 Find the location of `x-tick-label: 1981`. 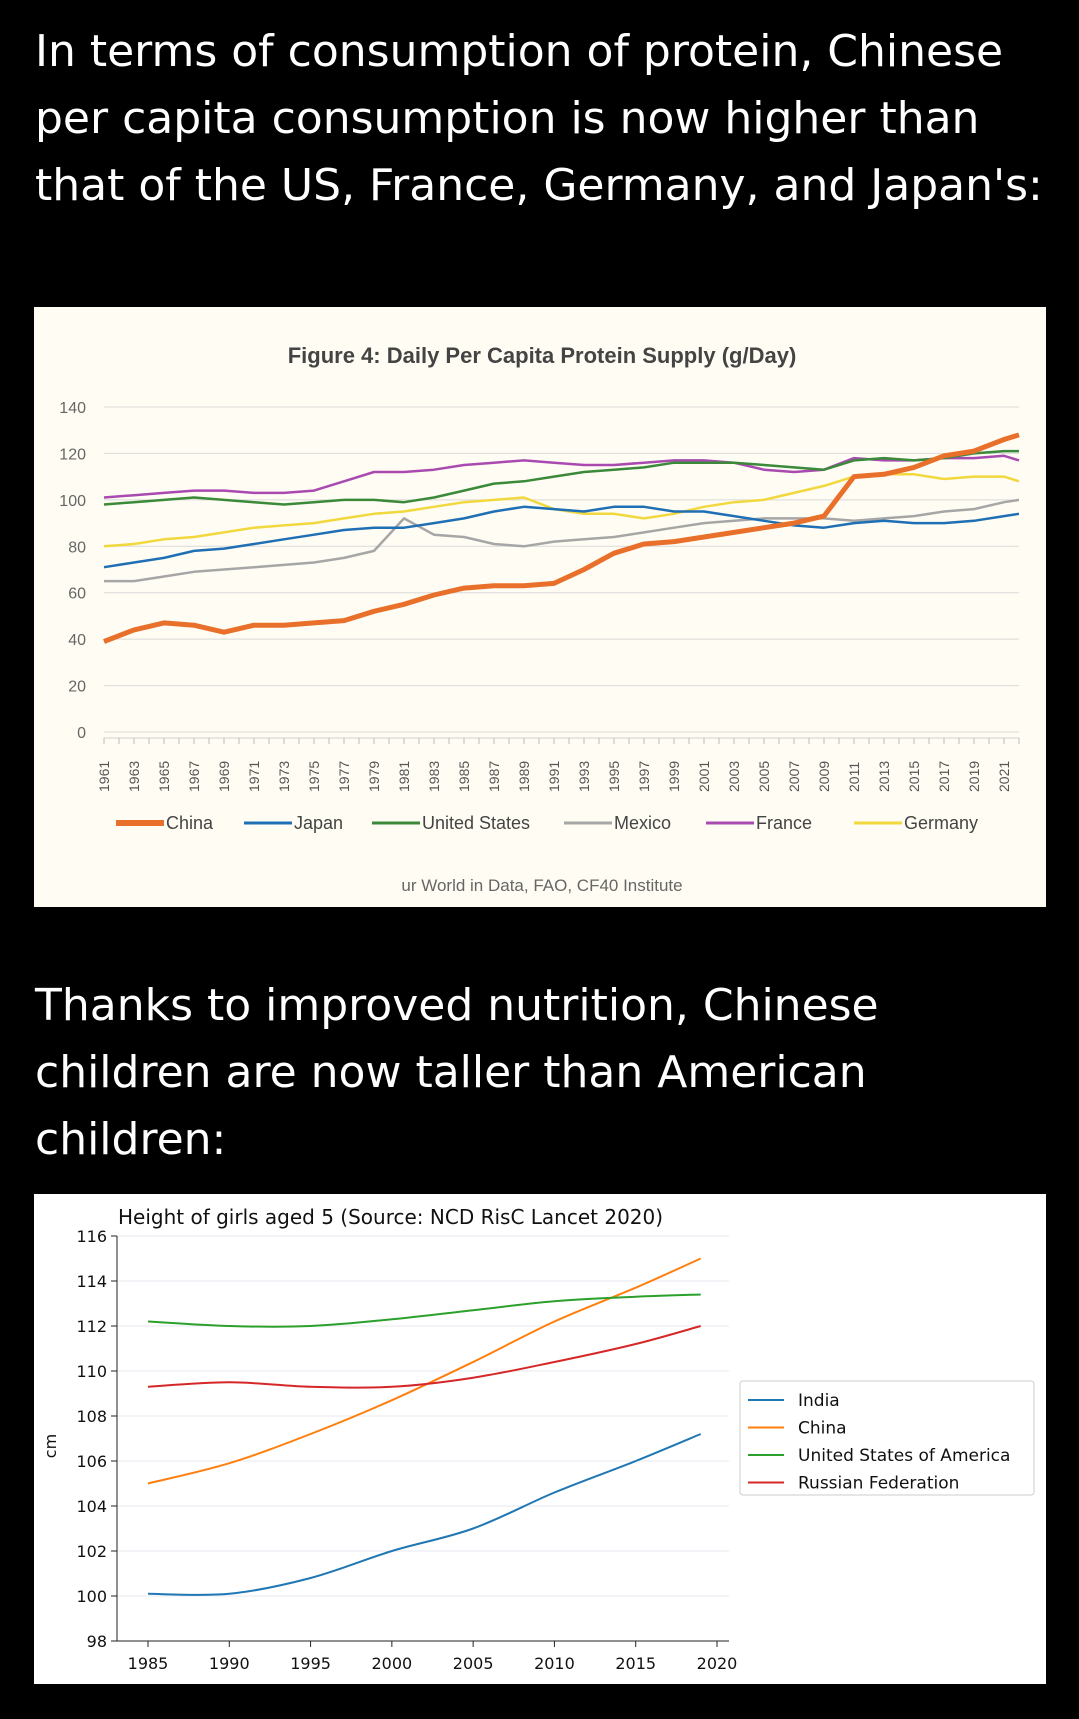

x-tick-label: 1981 is located at coordinates (404, 776).